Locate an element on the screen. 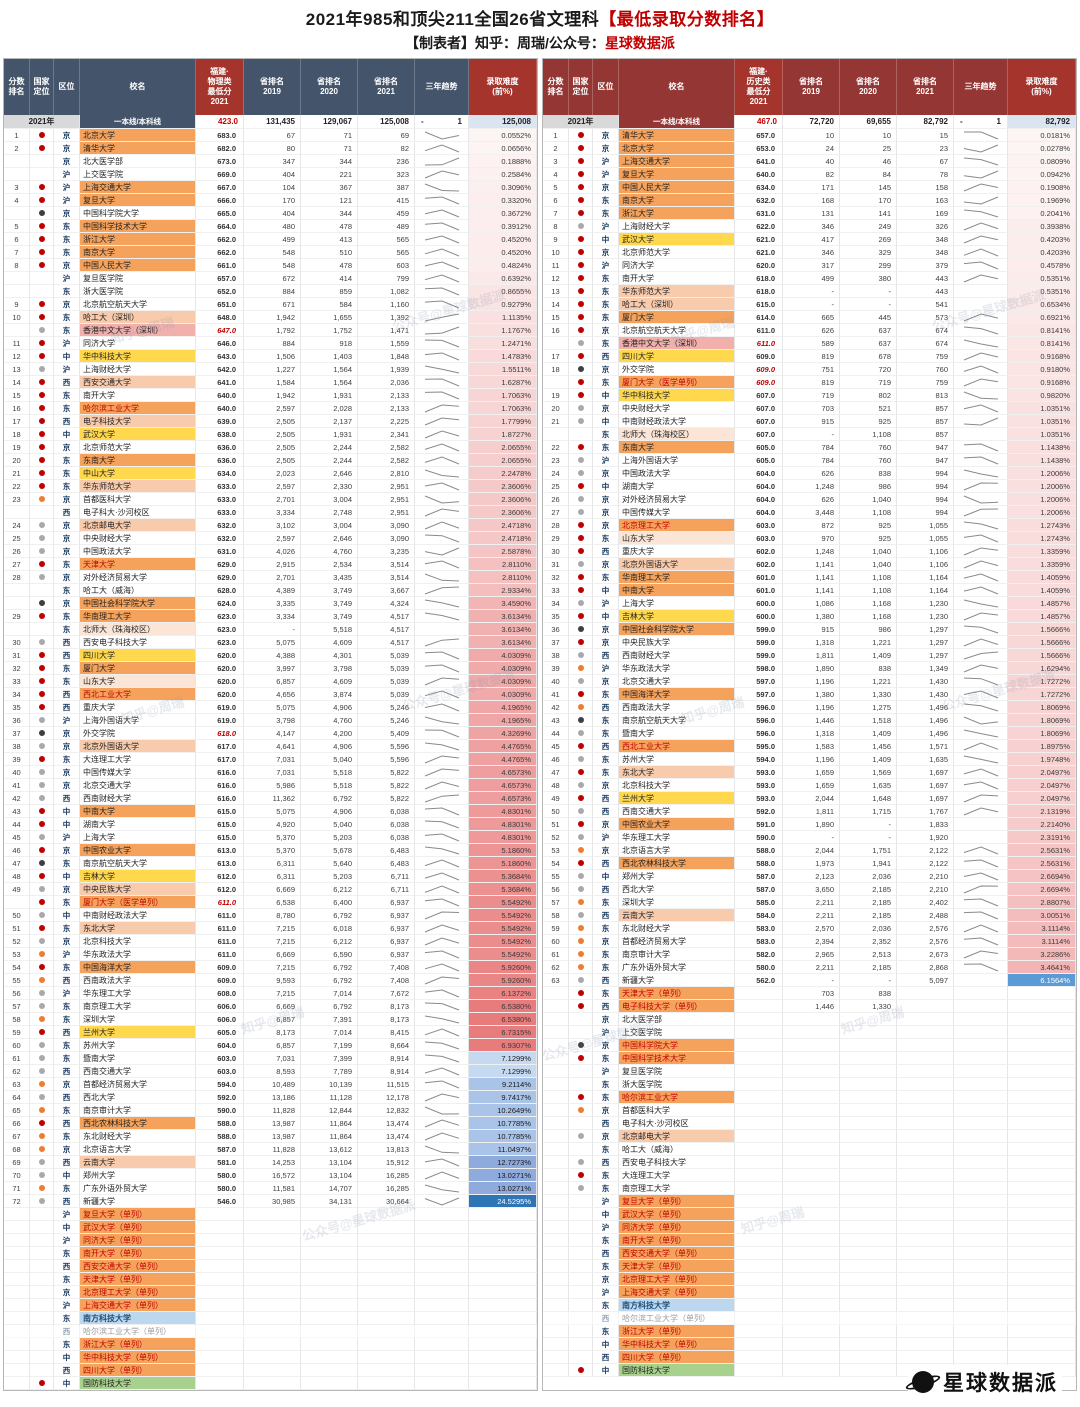 The height and width of the screenshot is (1407, 1080). rank2021-cell: 2,673 is located at coordinates (925, 954).